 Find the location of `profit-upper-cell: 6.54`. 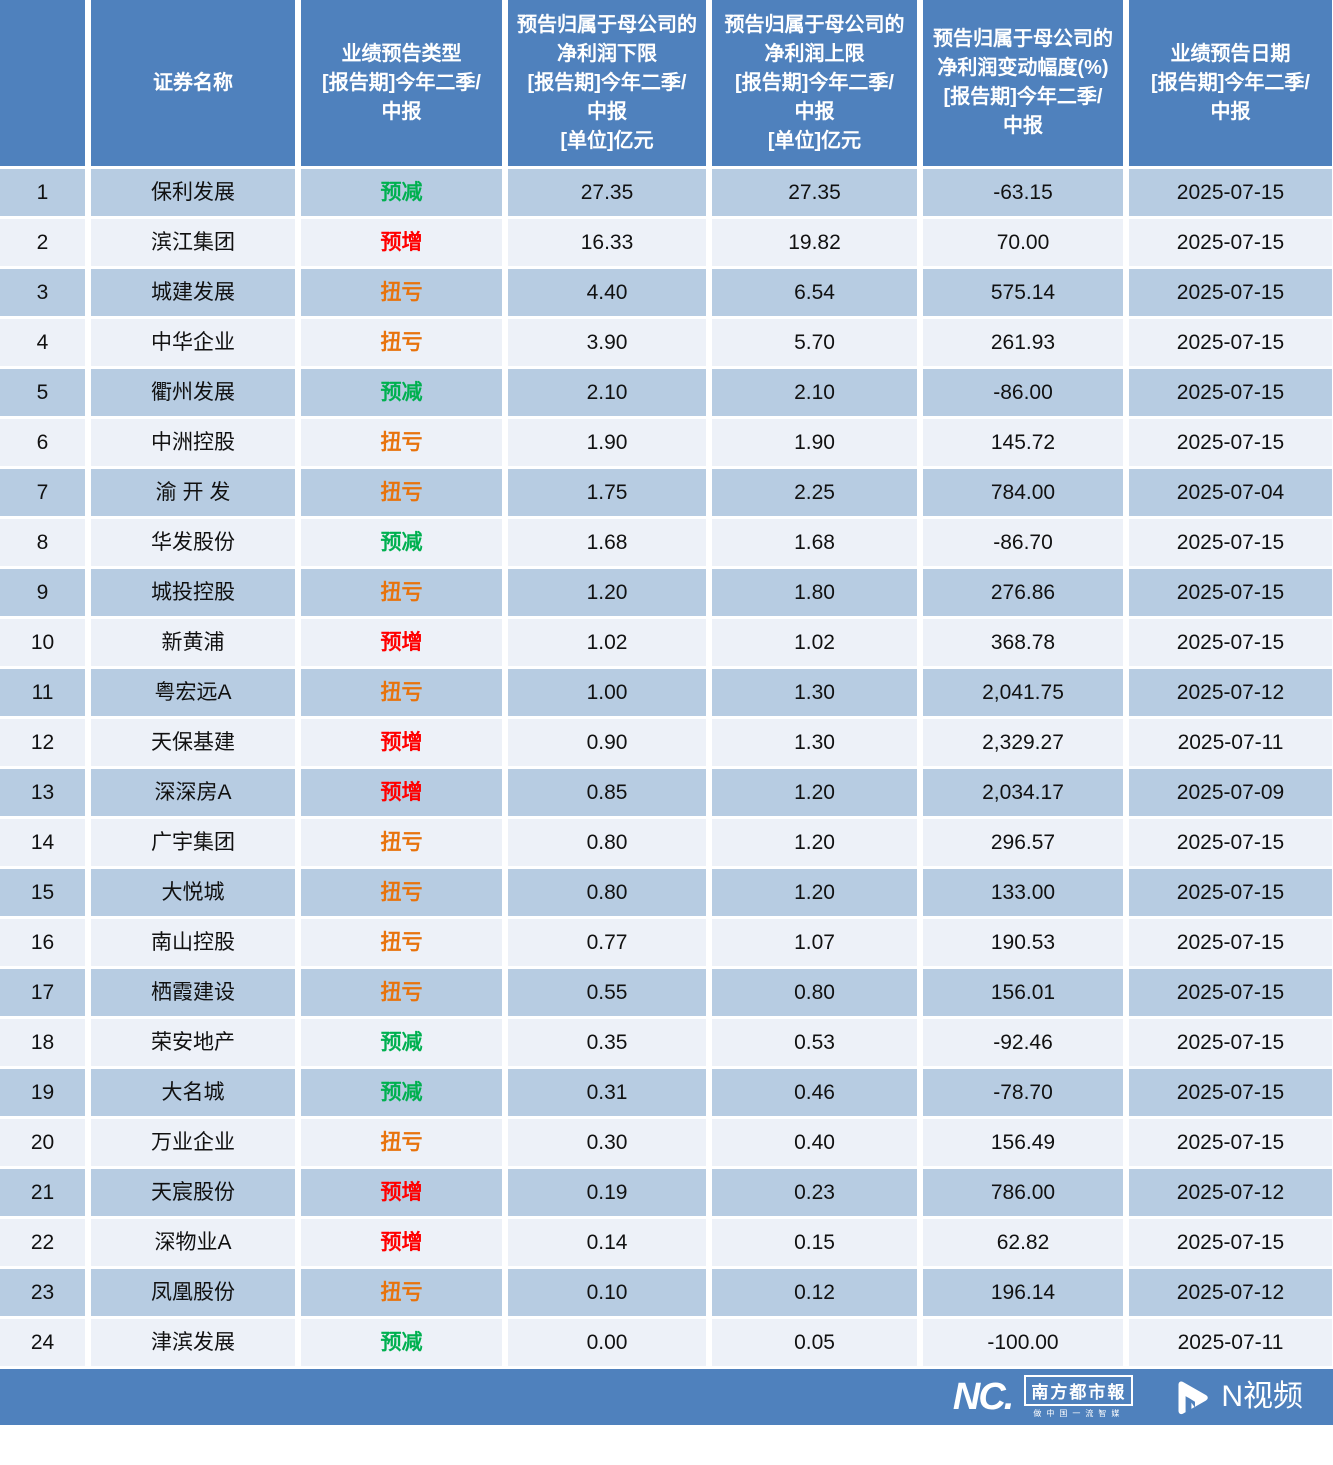

profit-upper-cell: 6.54 is located at coordinates (814, 292).